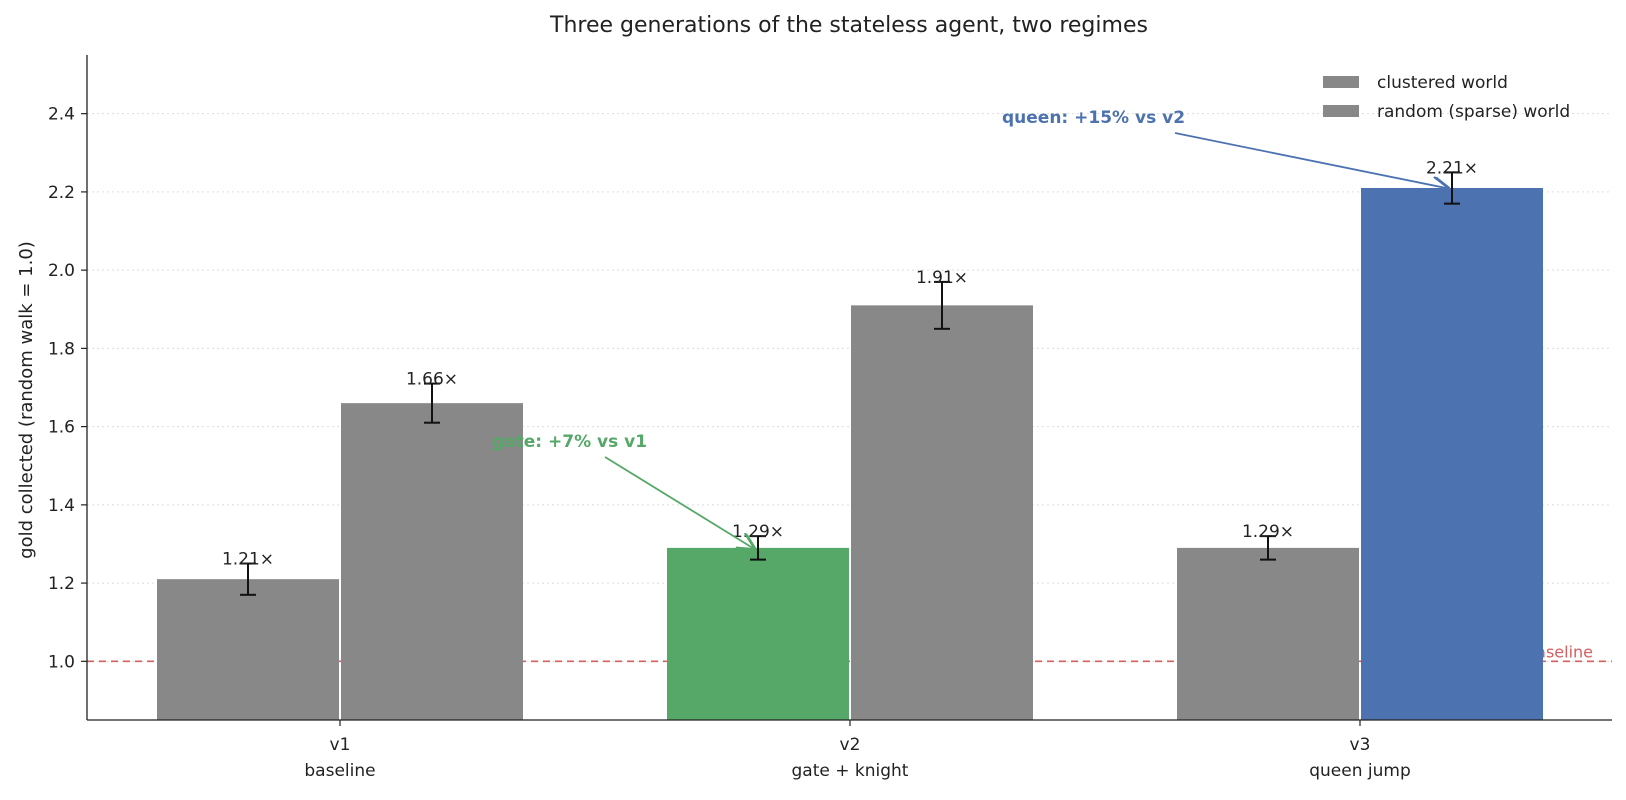 This screenshot has height=800, width=1626. I want to click on x-tick-label: v1, so click(340, 745).